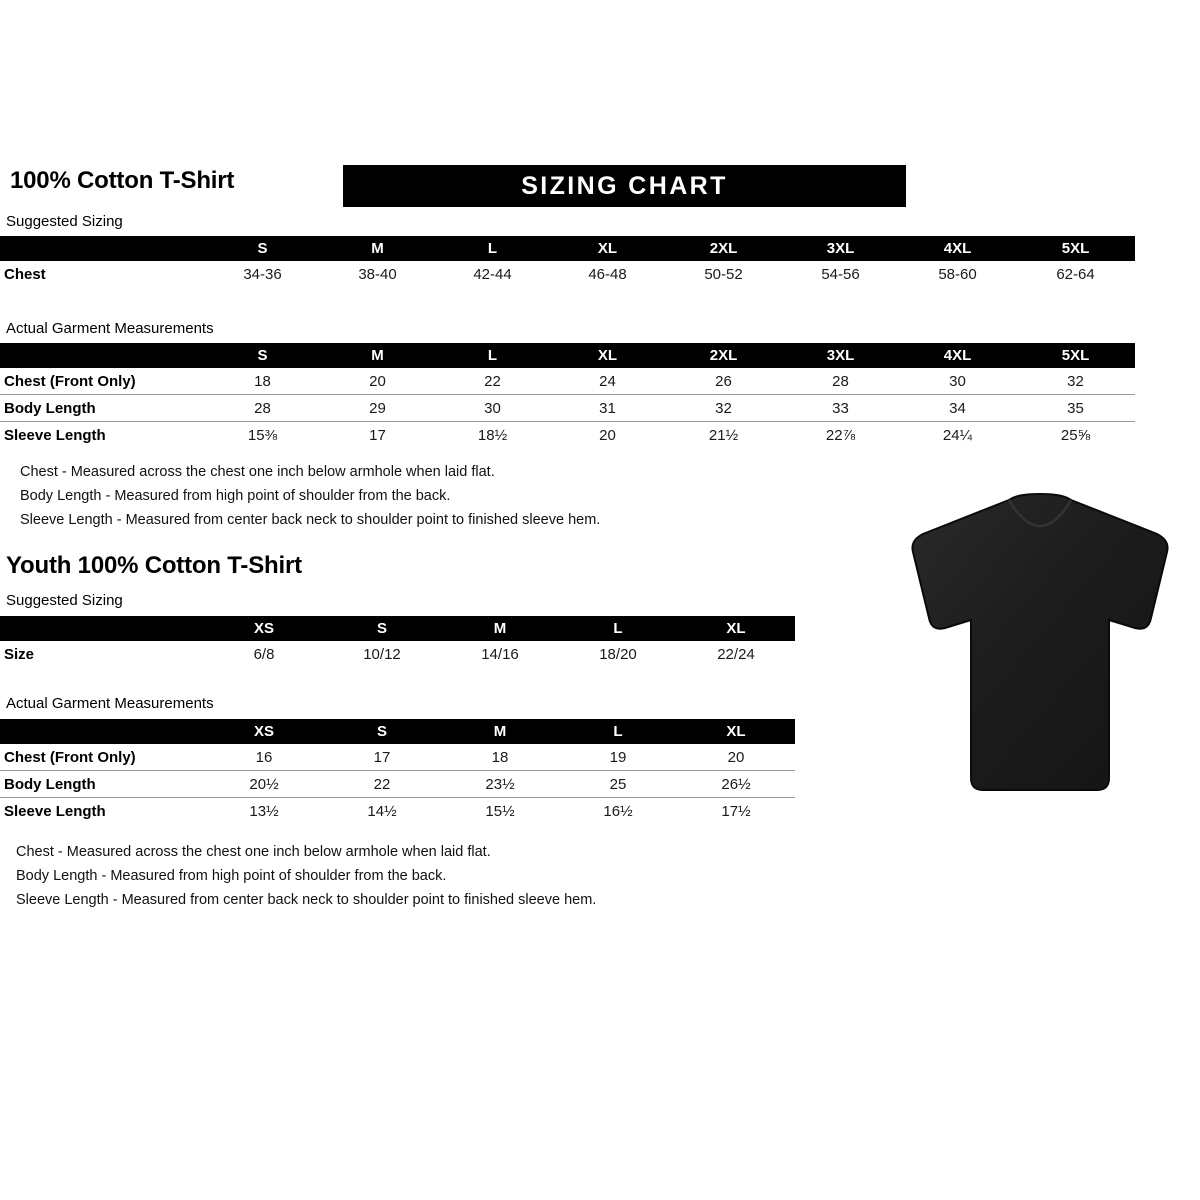 The width and height of the screenshot is (1200, 1200). I want to click on cell-l: 18½, so click(492, 435).